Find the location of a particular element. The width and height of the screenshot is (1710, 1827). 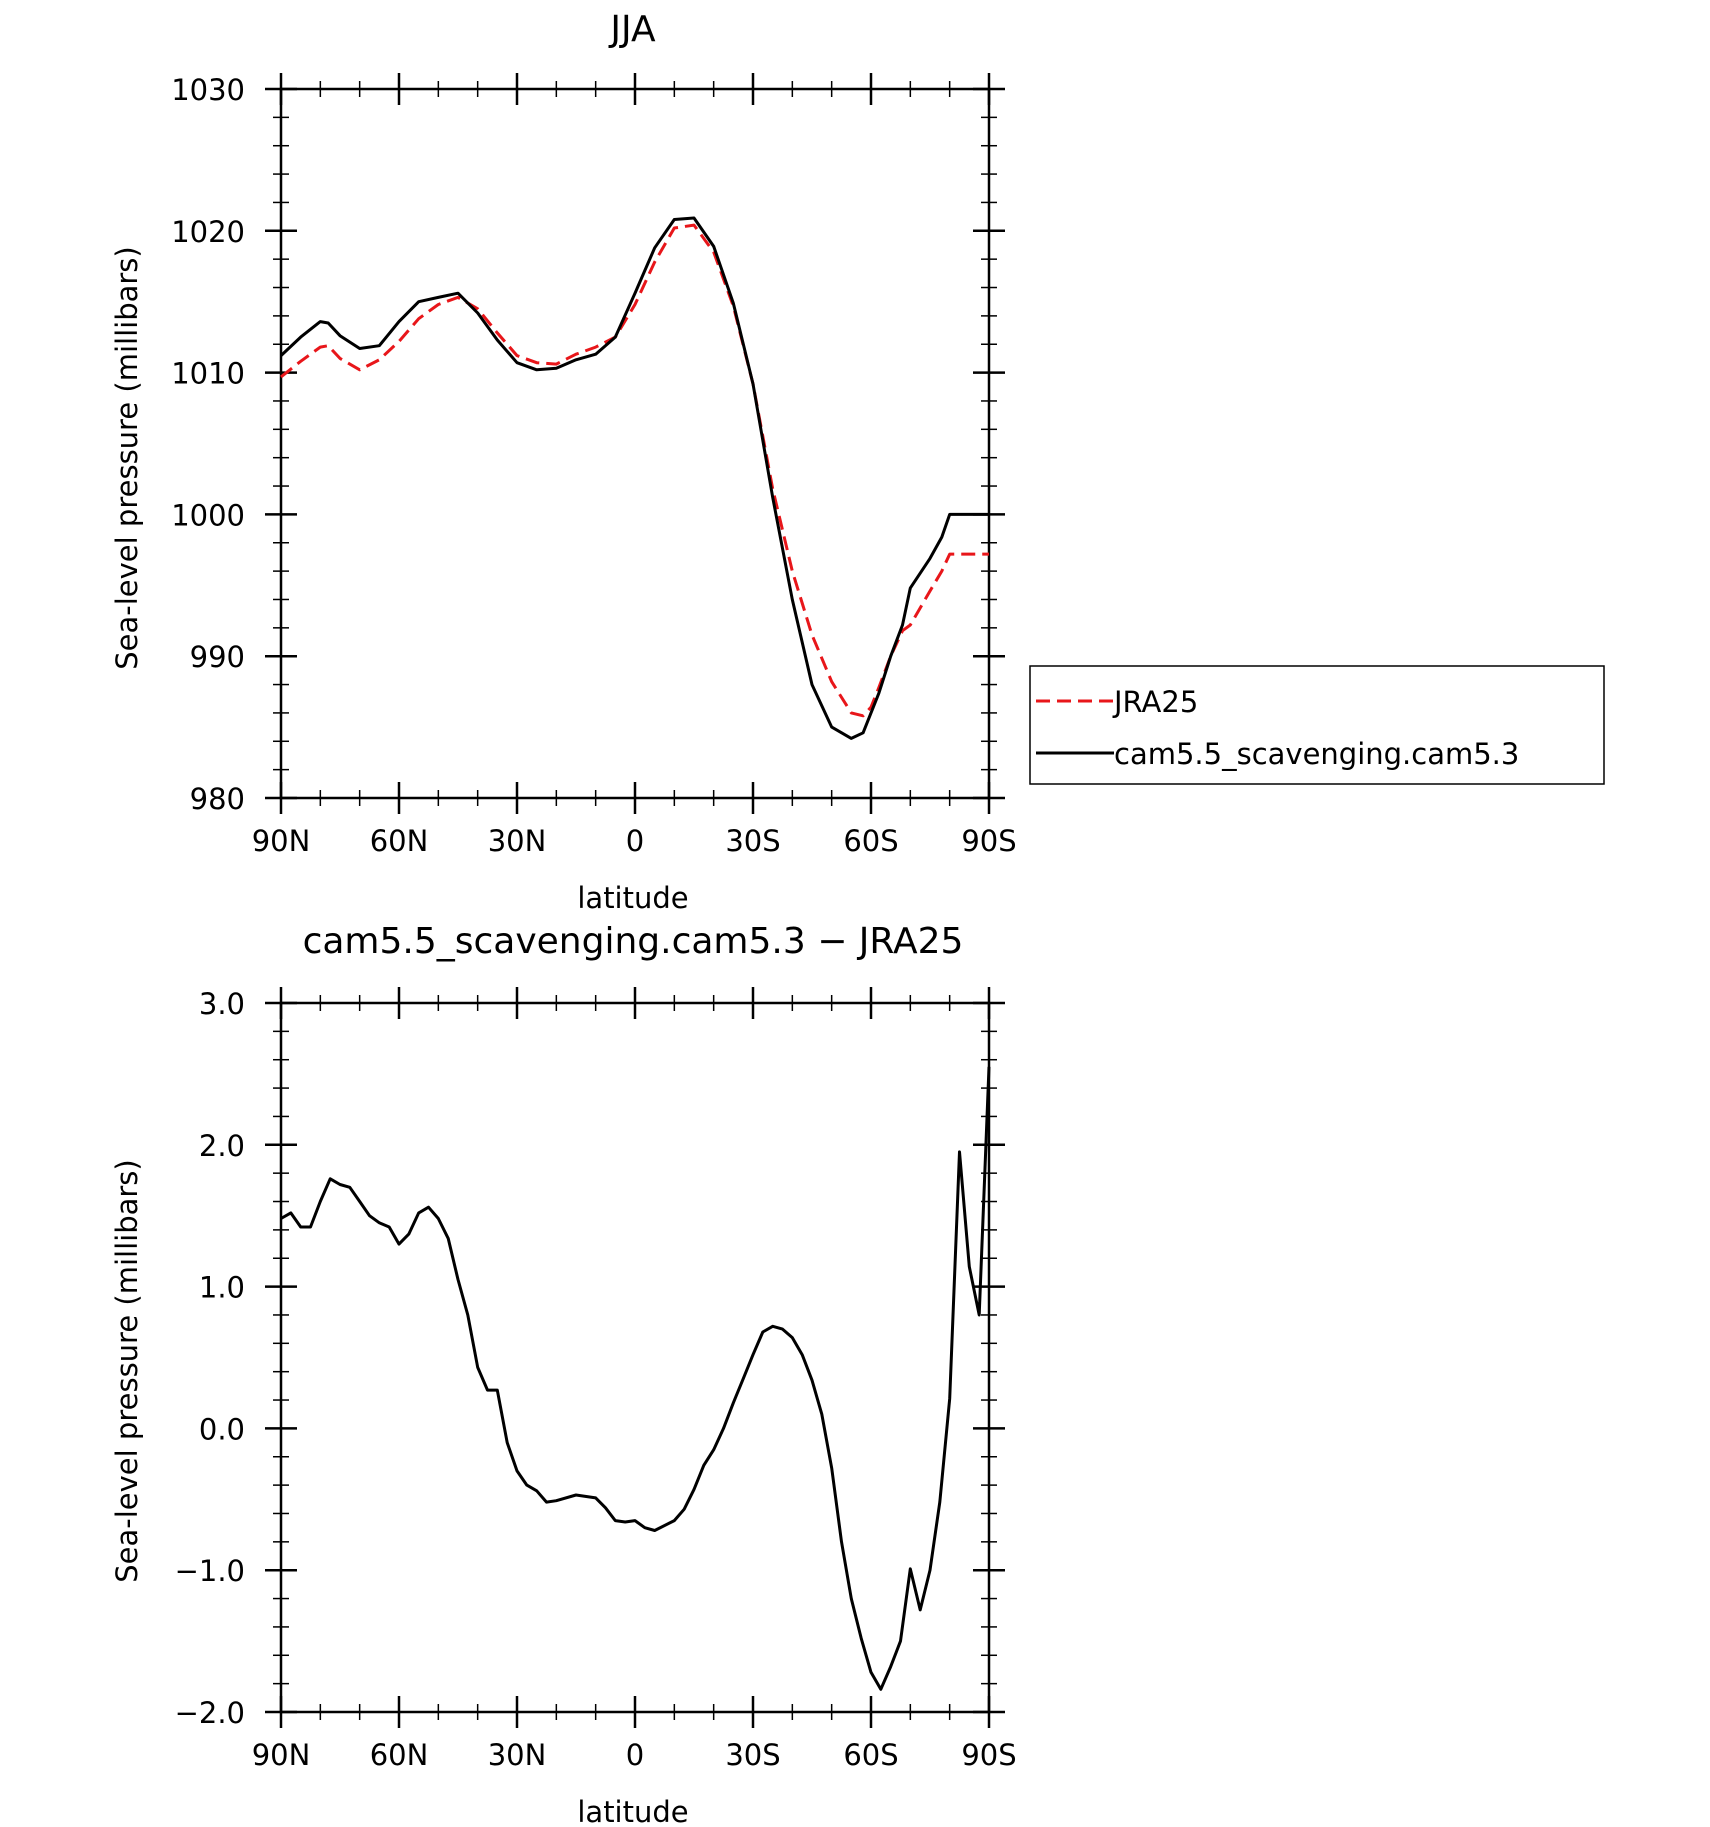

y-tick-label: −2.0 is located at coordinates (210, 1713).